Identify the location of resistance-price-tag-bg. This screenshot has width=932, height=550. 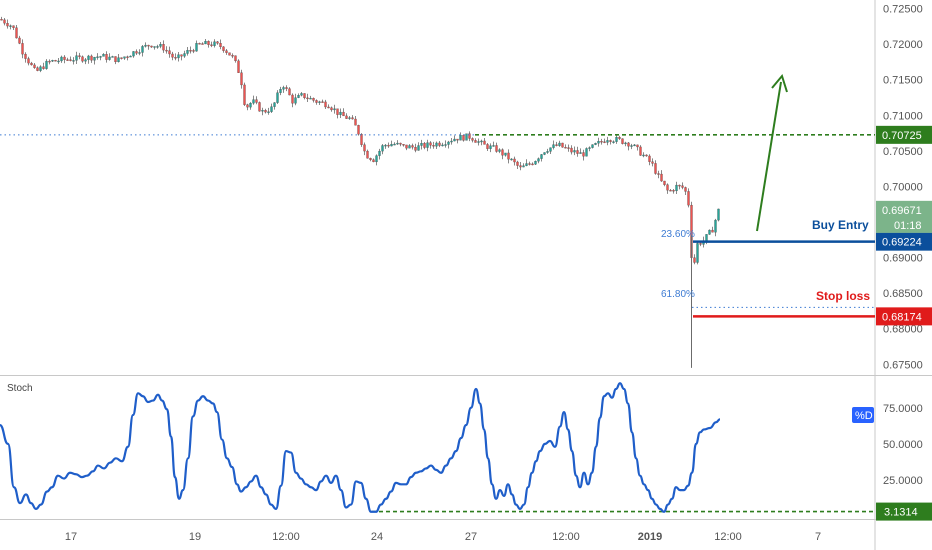
(904, 134).